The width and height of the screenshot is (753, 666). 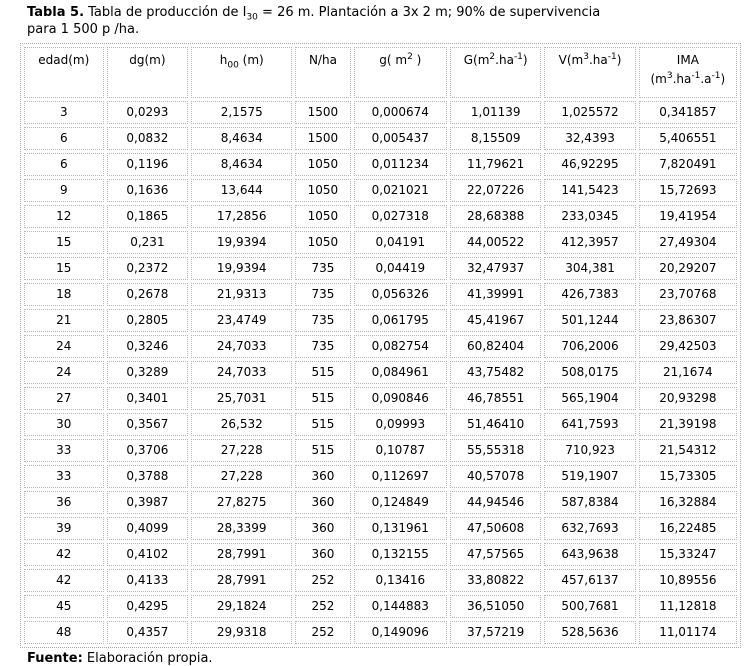 What do you see at coordinates (147, 633) in the screenshot?
I see `table-cell: 0,4357` at bounding box center [147, 633].